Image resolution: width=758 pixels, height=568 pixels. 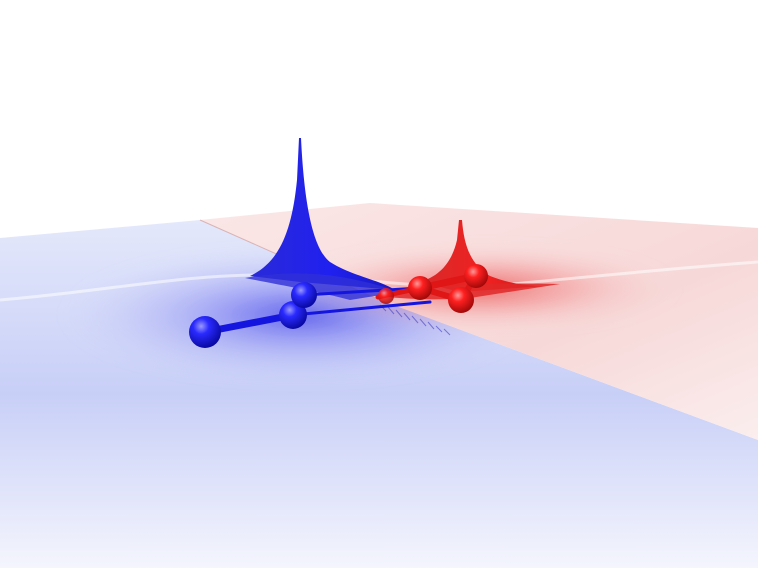 I want to click on negative-potential-spike, so click(x=322, y=214).